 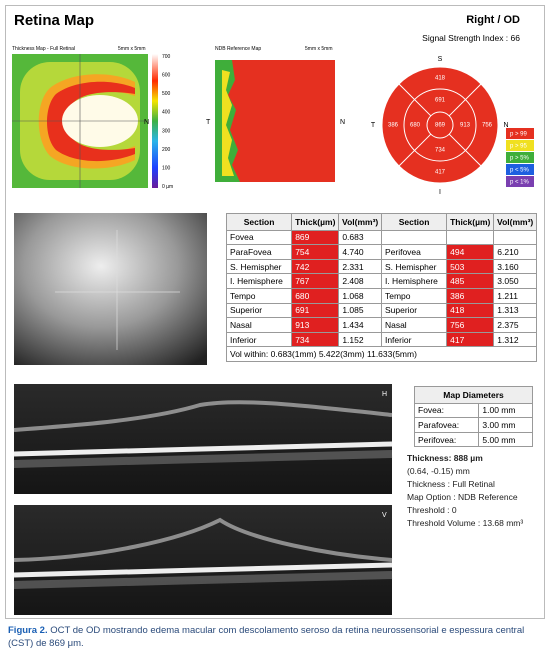 I want to click on cell: 3.050, so click(x=515, y=281).